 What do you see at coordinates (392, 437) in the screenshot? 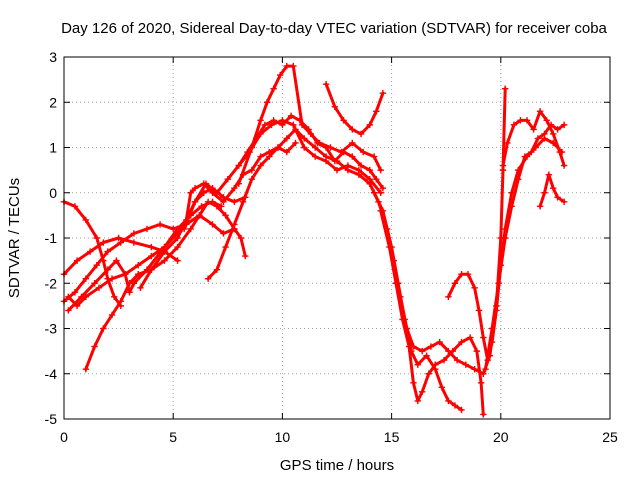
I see `x-tick-label: 15` at bounding box center [392, 437].